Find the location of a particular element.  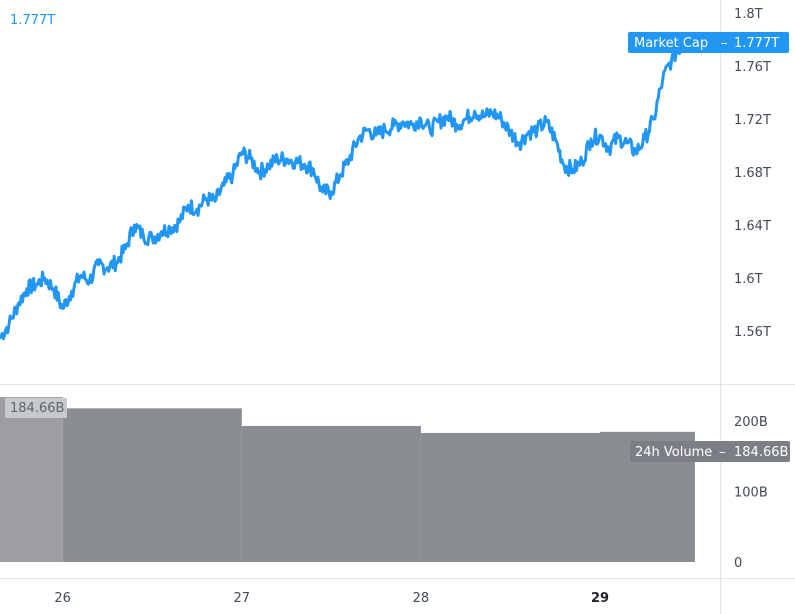

market-cap-y-tick: 1.72T is located at coordinates (752, 120).